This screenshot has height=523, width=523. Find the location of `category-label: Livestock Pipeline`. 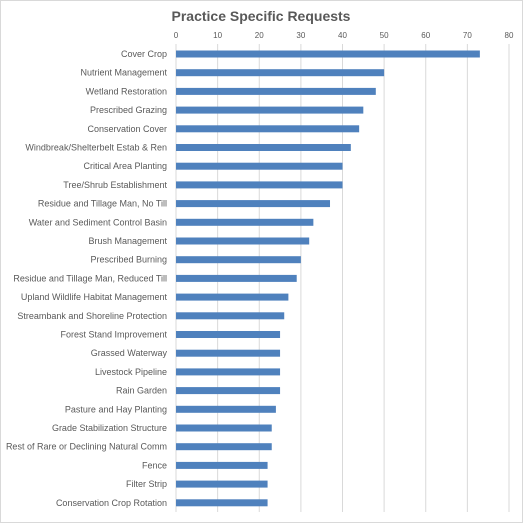

category-label: Livestock Pipeline is located at coordinates (131, 372).